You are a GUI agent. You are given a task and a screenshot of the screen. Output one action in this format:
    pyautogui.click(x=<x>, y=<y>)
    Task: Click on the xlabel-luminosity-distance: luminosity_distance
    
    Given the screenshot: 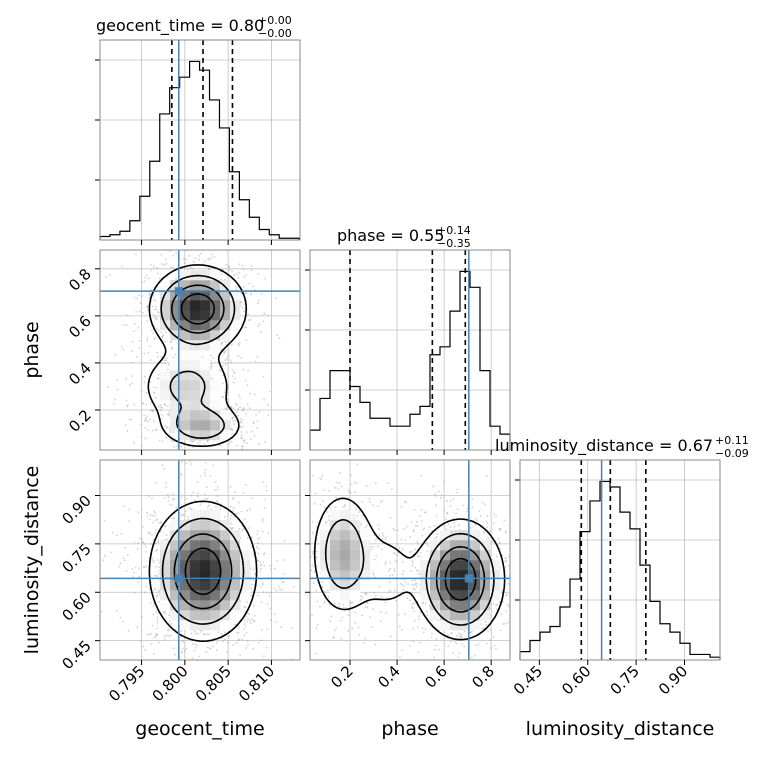 What is the action you would take?
    pyautogui.click(x=620, y=729)
    